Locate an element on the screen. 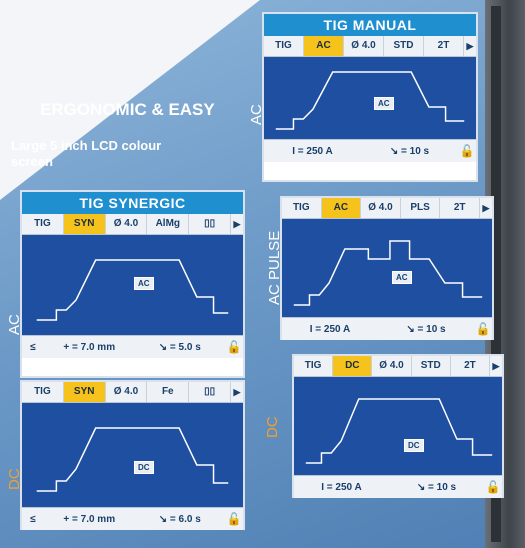 Image resolution: width=525 pixels, height=548 pixels. tab-bar: TIG SYN Ø 4.0 Fe ▯▯ ▶ is located at coordinates (132, 392).